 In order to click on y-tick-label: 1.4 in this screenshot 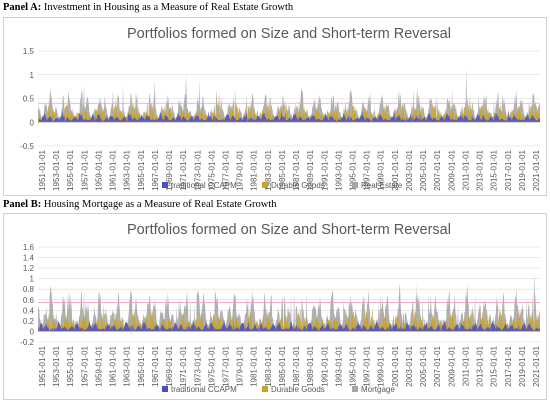, I will do `click(29, 258)`.